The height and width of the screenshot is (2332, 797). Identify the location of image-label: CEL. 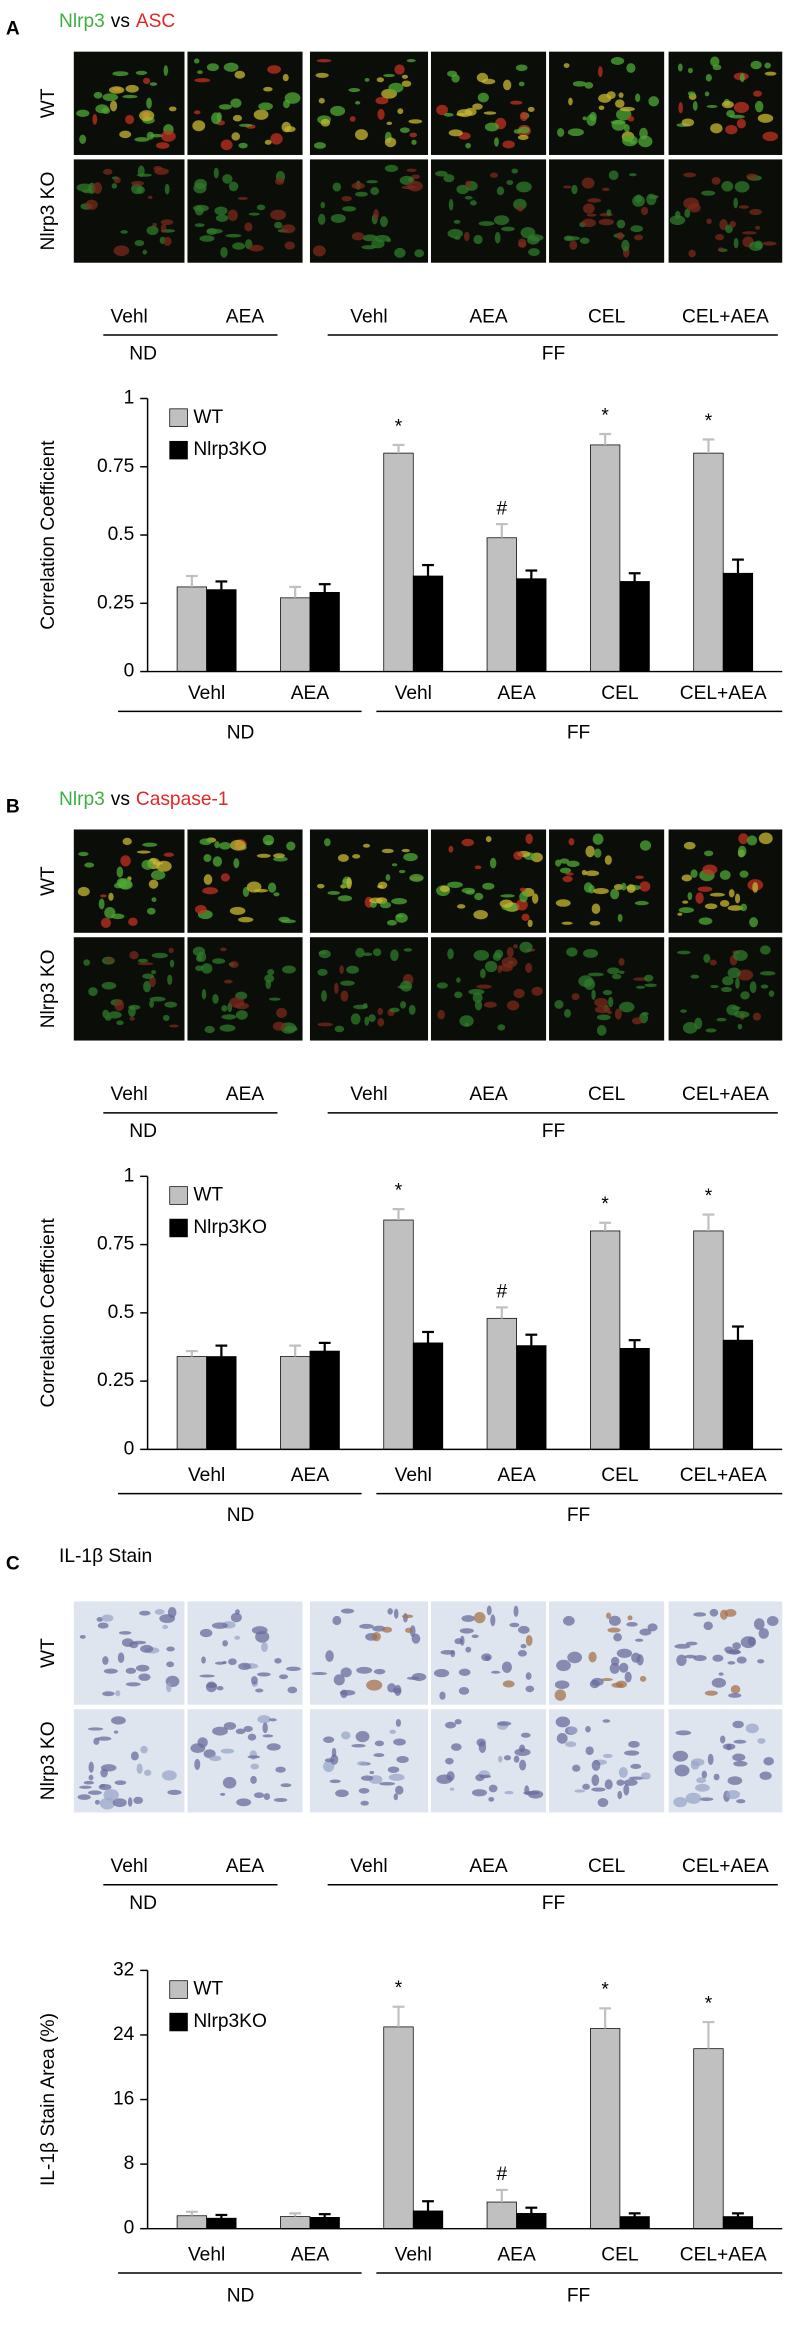
(607, 1866).